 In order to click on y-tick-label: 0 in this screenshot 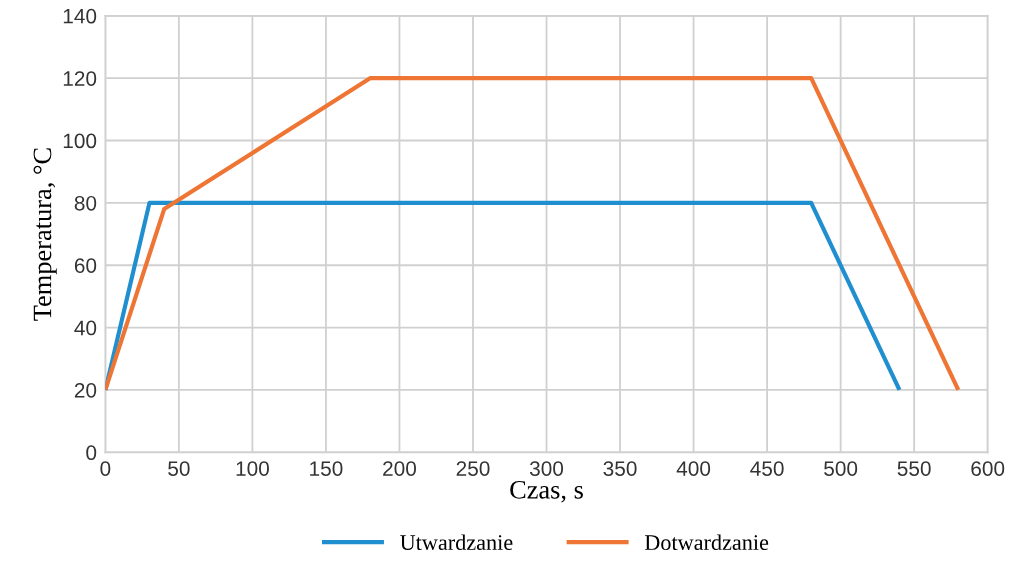, I will do `click(91, 453)`.